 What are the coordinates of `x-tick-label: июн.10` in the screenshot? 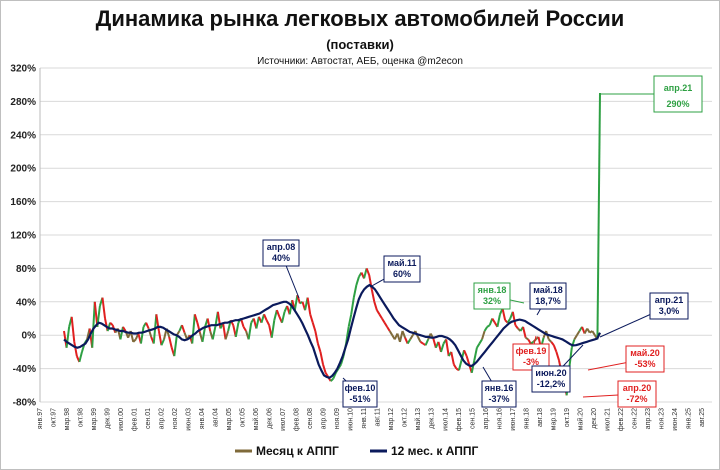 It's located at (351, 419).